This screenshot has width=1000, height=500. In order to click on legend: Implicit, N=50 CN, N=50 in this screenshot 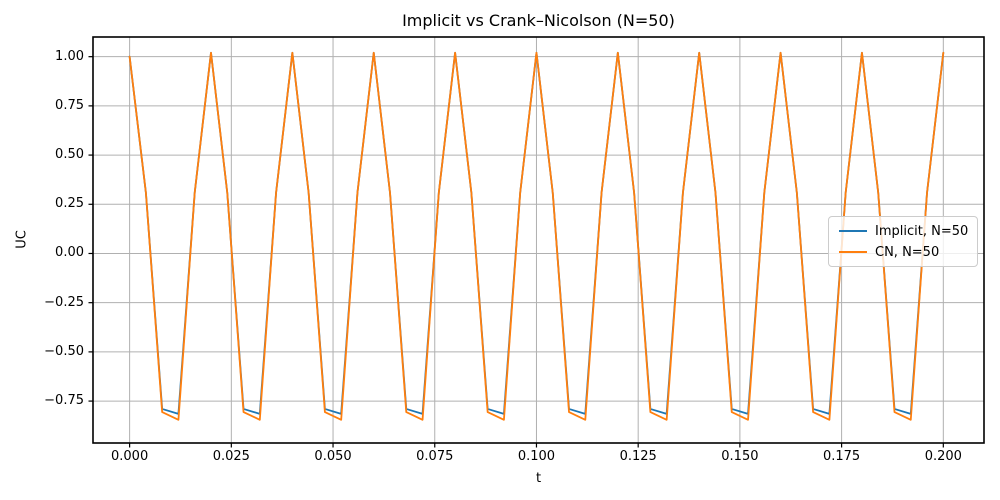, I will do `click(903, 241)`.